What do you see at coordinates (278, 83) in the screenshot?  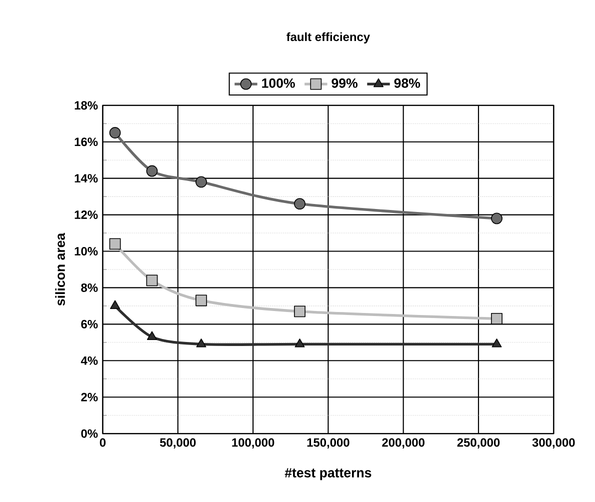 I see `legend-label: 100%` at bounding box center [278, 83].